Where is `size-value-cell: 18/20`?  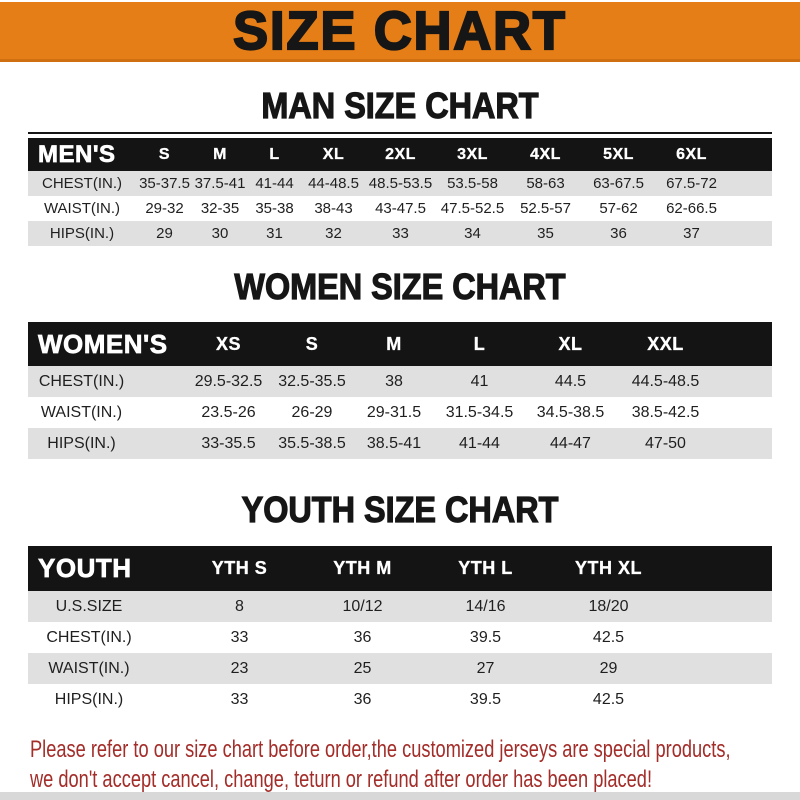
size-value-cell: 18/20 is located at coordinates (608, 606).